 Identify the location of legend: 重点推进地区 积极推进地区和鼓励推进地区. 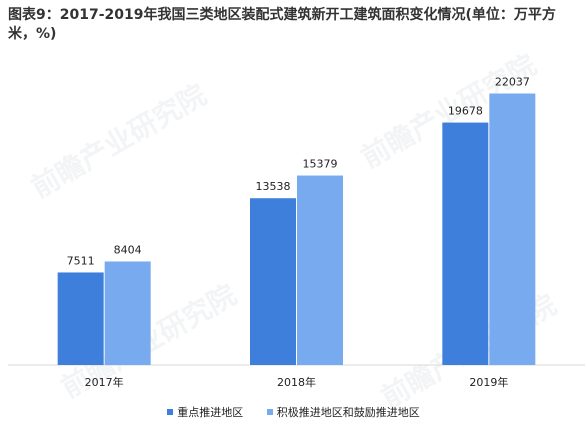
(293, 412).